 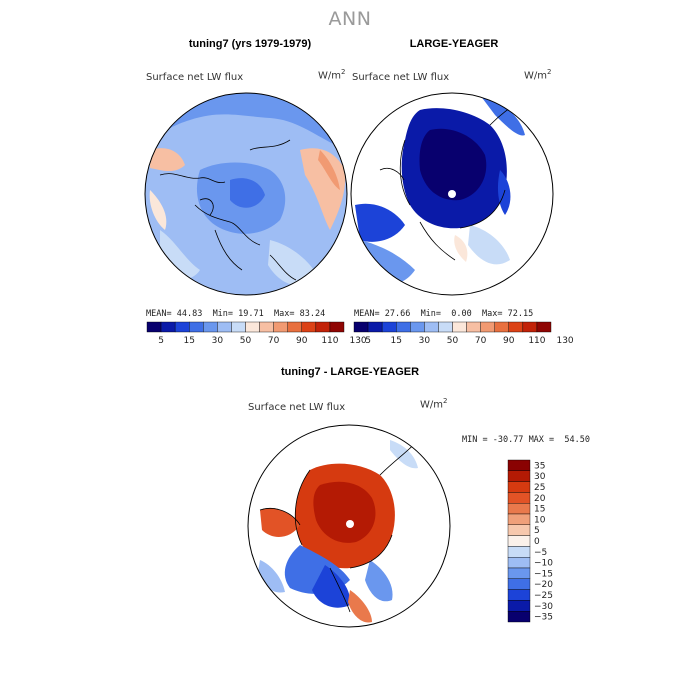 What do you see at coordinates (502, 115) in the screenshot?
I see `panel2-atlantic-inflow` at bounding box center [502, 115].